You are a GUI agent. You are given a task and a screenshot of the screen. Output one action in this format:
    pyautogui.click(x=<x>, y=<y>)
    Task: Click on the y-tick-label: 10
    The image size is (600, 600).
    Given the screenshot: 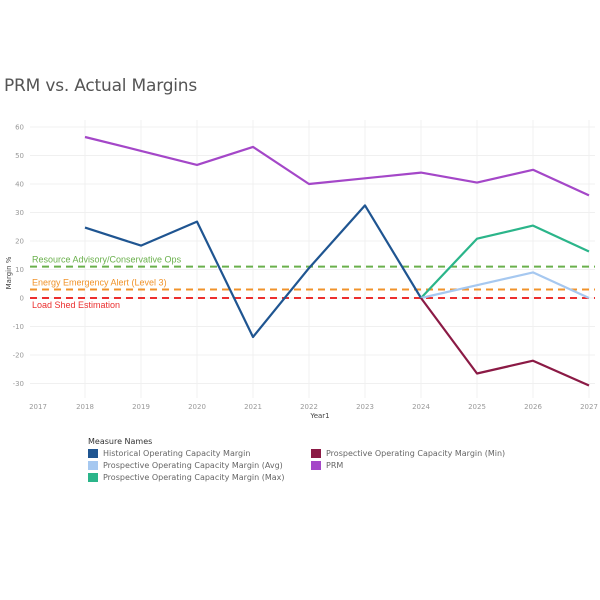 What is the action you would take?
    pyautogui.click(x=19, y=270)
    